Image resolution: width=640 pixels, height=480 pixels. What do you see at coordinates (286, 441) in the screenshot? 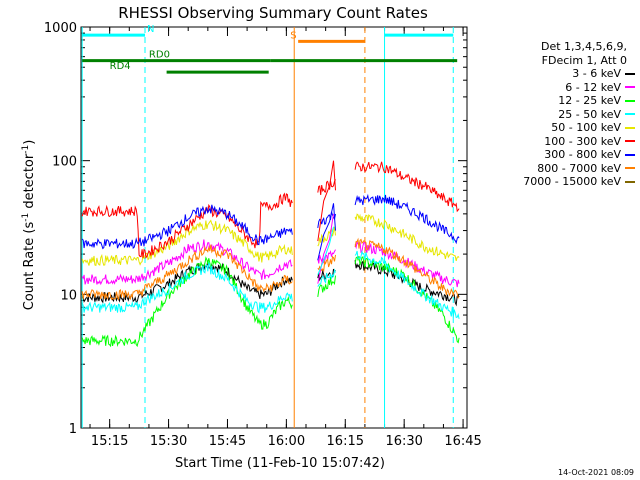
I see `x-tick-label: 16:00` at bounding box center [286, 441].